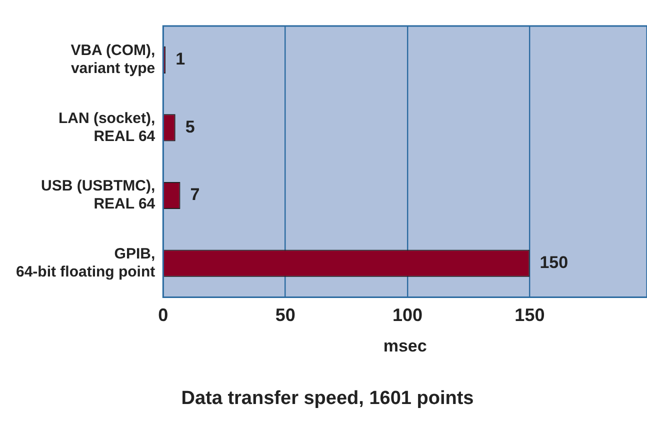  I want to click on data-label: 5, so click(190, 126).